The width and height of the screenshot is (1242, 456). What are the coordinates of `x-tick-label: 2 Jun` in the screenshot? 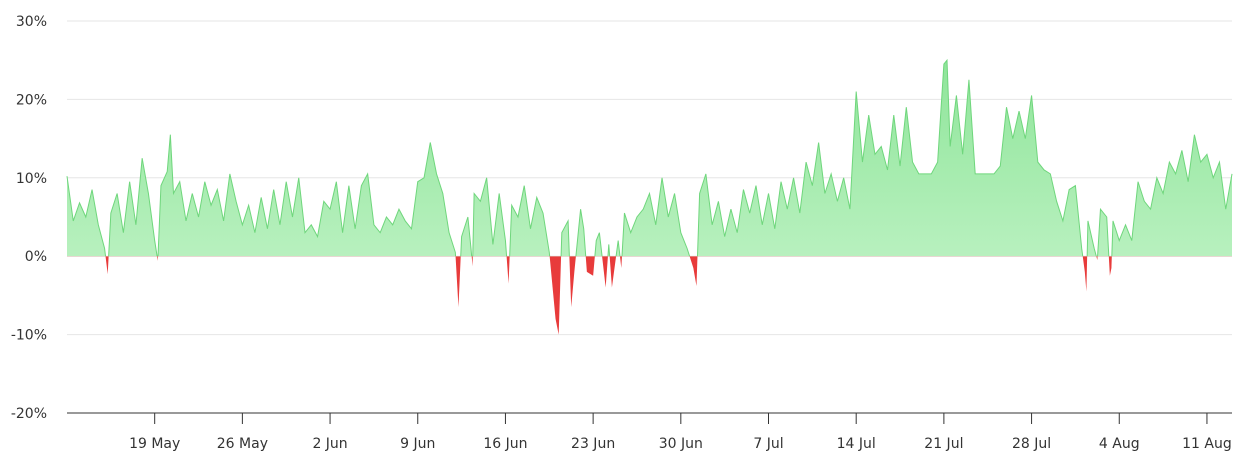 It's located at (329, 444).